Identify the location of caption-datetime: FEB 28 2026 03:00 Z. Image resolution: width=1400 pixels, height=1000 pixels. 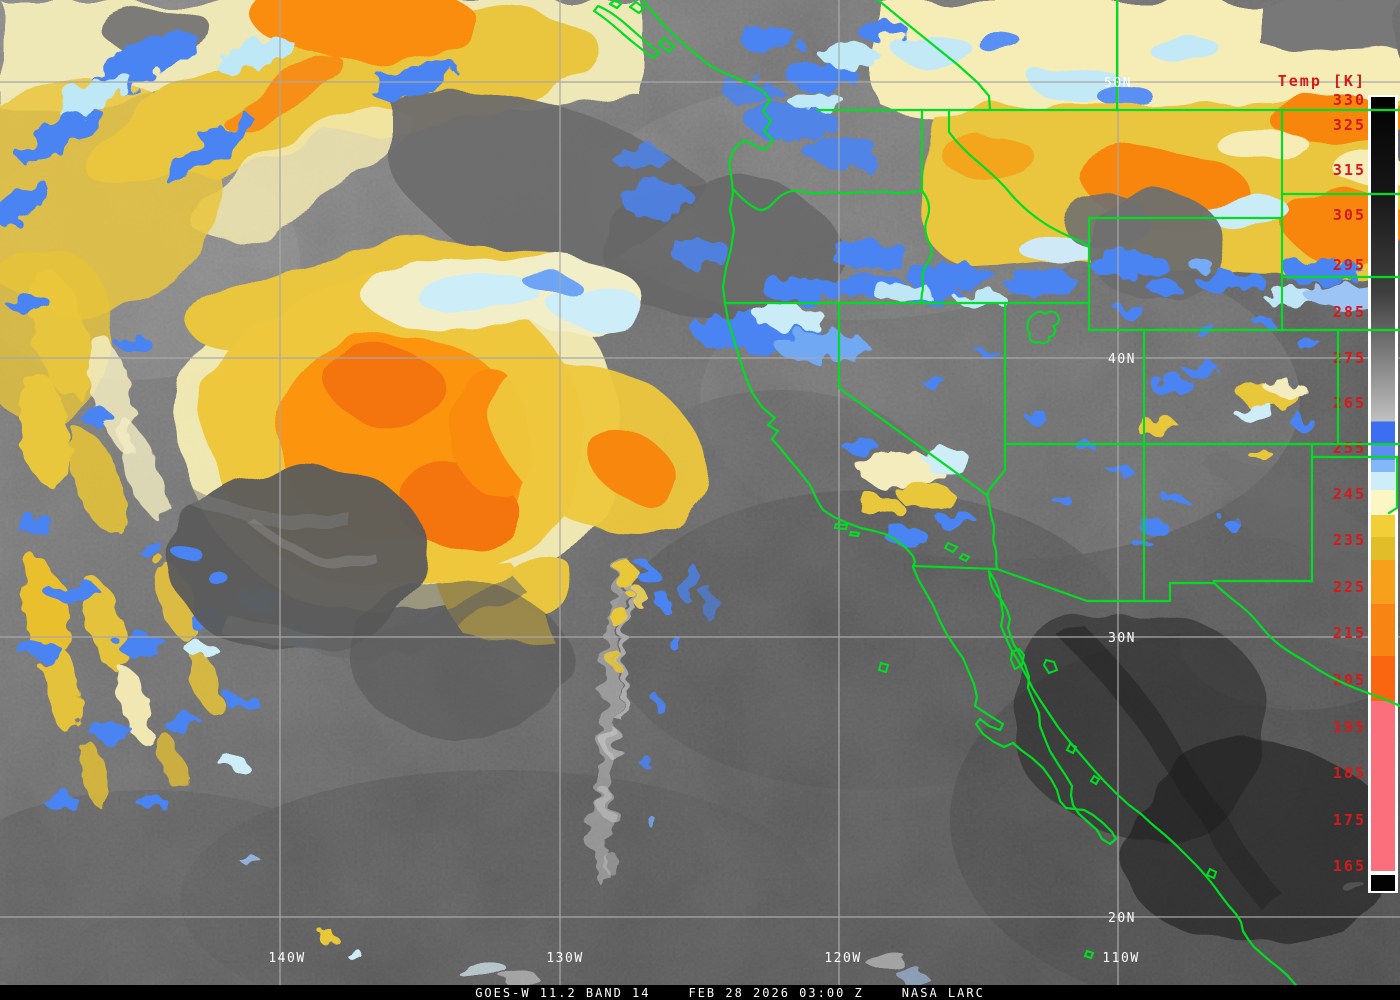
(776, 992).